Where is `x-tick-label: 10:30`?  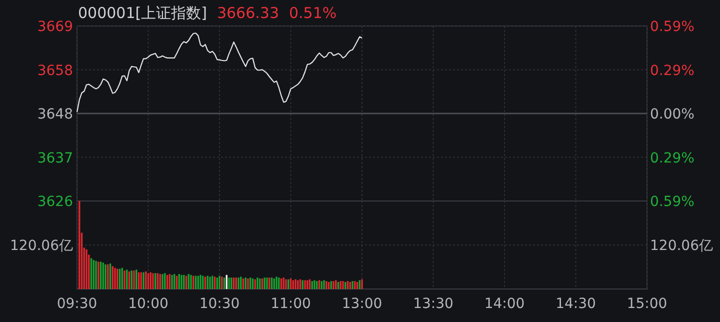 x-tick-label: 10:30 is located at coordinates (219, 304).